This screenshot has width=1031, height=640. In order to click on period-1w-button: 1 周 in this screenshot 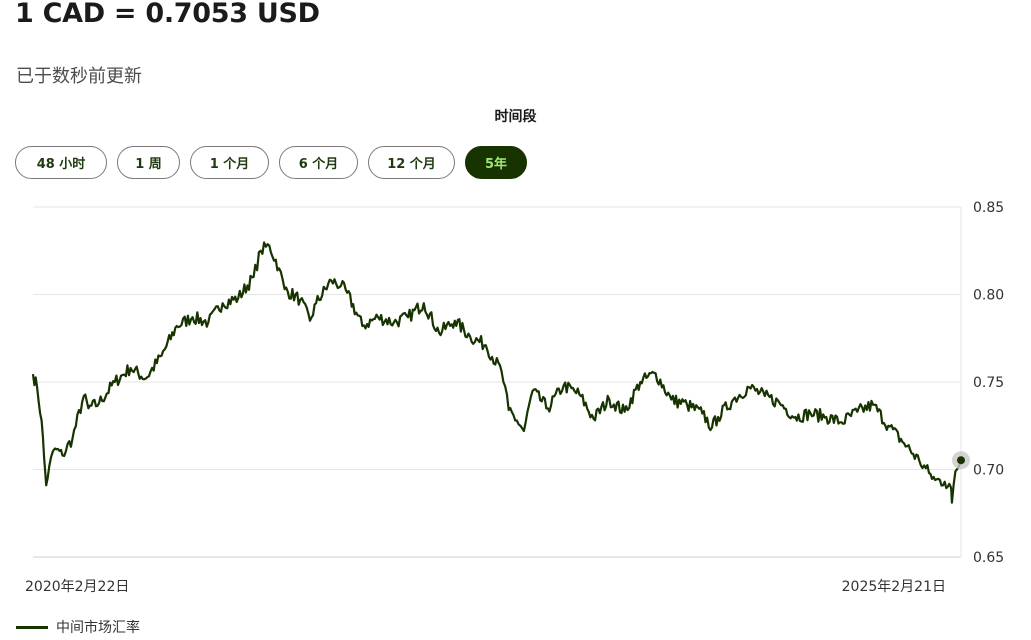, I will do `click(148, 162)`.